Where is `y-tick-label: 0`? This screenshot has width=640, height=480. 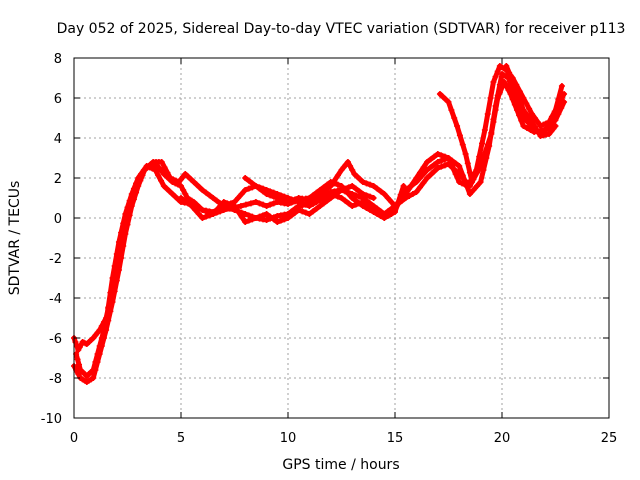
y-tick-label: 0 is located at coordinates (58, 219).